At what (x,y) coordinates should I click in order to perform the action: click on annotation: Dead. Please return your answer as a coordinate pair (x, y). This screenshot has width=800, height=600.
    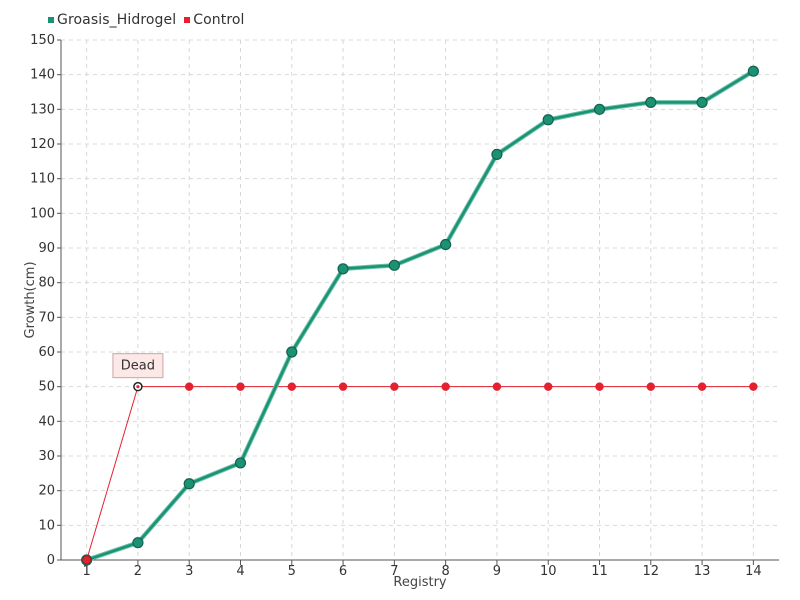
    Looking at the image, I should click on (138, 372).